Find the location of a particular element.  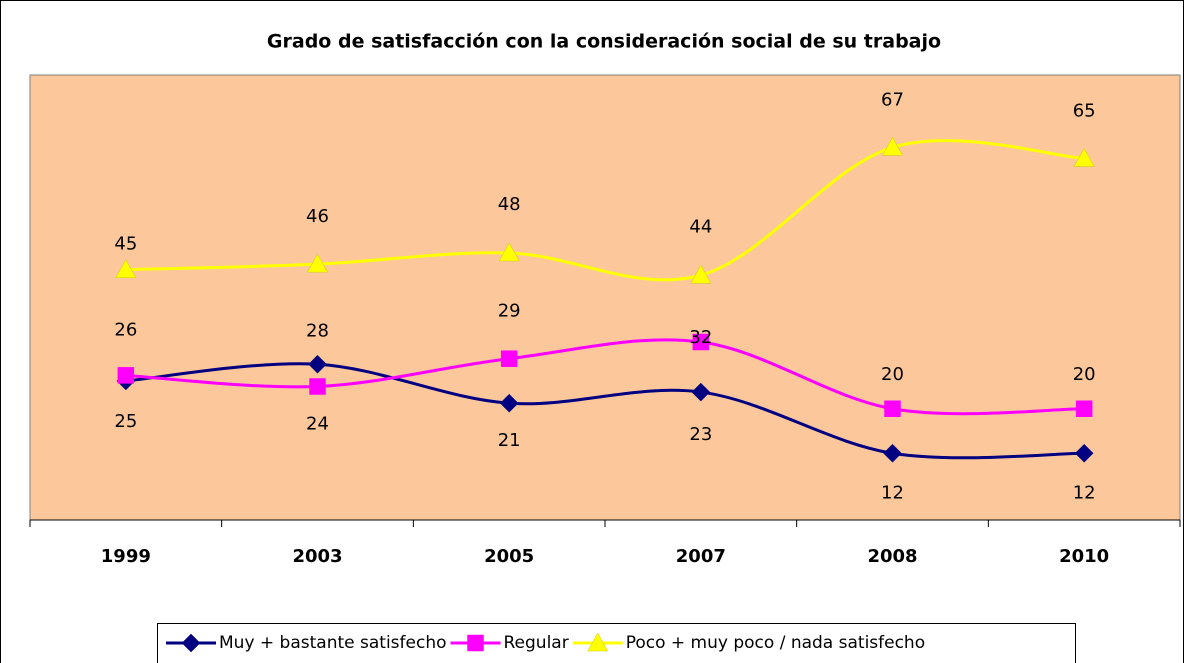

data-label: 65 is located at coordinates (1084, 110).